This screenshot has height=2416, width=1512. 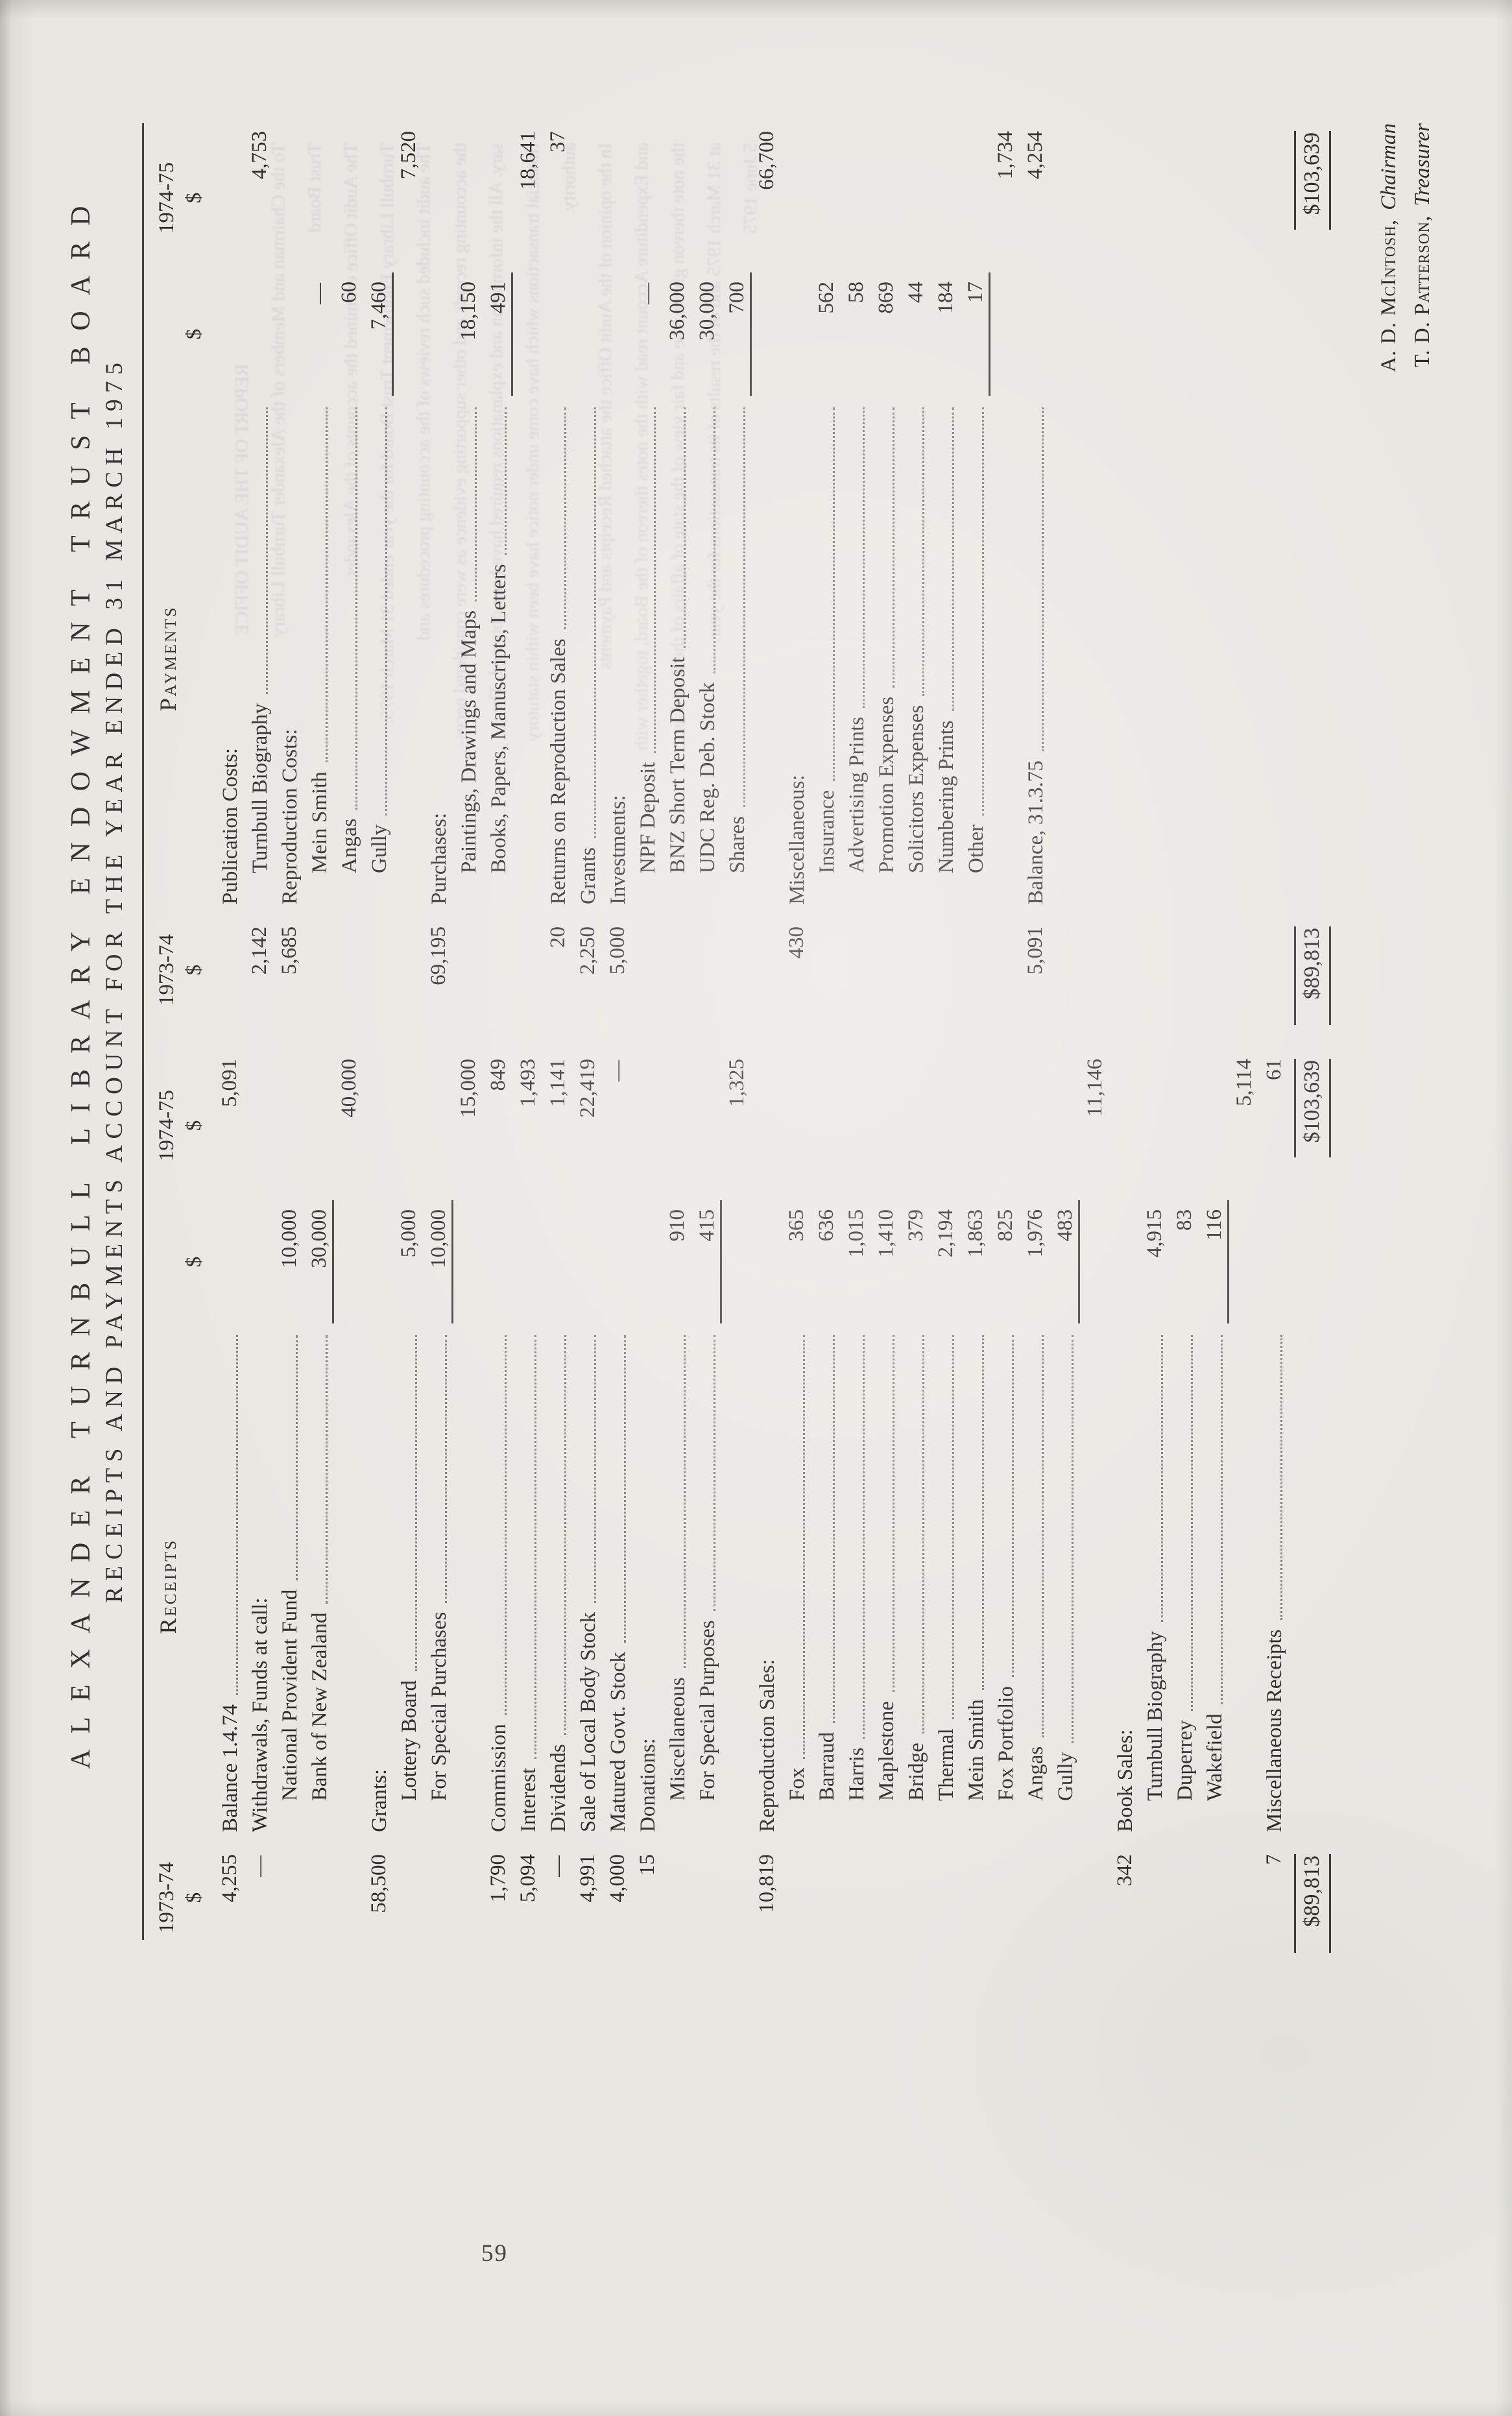 I want to click on table-row: Publication Costs:, so click(x=230, y=571).